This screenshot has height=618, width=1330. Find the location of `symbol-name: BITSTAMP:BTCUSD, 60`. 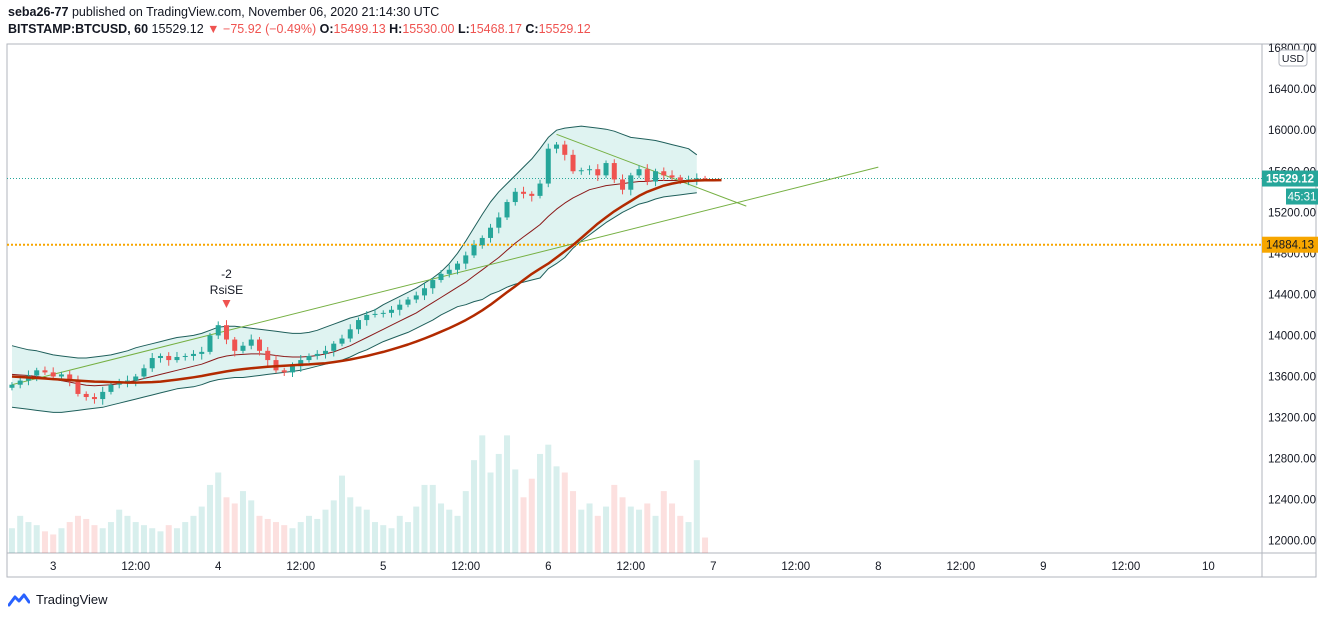

symbol-name: BITSTAMP:BTCUSD, 60 is located at coordinates (78, 29).